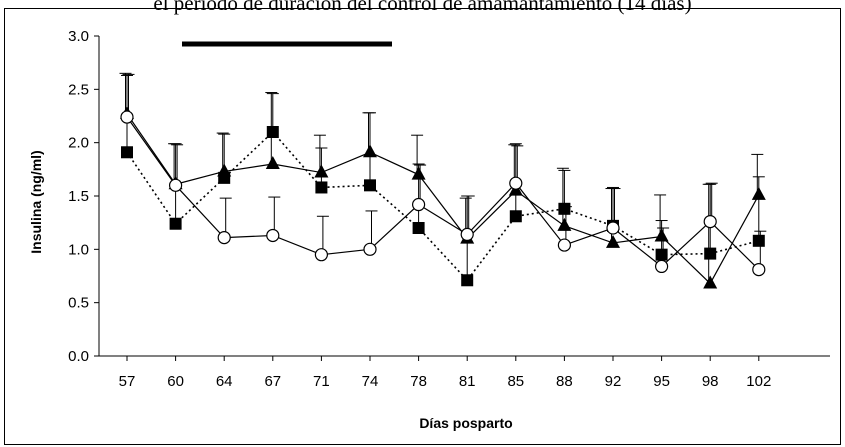 This screenshot has height=447, width=845. What do you see at coordinates (465, 423) in the screenshot?
I see `x-axis-label: Días posparto` at bounding box center [465, 423].